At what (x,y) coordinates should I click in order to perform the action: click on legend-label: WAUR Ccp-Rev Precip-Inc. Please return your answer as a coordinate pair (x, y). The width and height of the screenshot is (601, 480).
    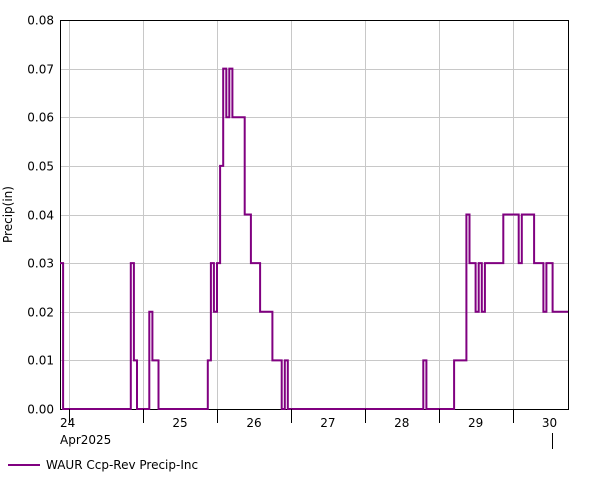
    Looking at the image, I should click on (122, 465).